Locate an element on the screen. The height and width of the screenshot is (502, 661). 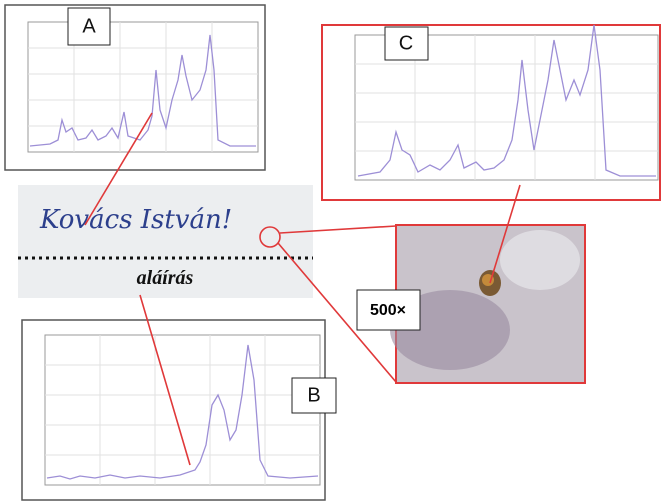
panel-label: C is located at coordinates (406, 43).